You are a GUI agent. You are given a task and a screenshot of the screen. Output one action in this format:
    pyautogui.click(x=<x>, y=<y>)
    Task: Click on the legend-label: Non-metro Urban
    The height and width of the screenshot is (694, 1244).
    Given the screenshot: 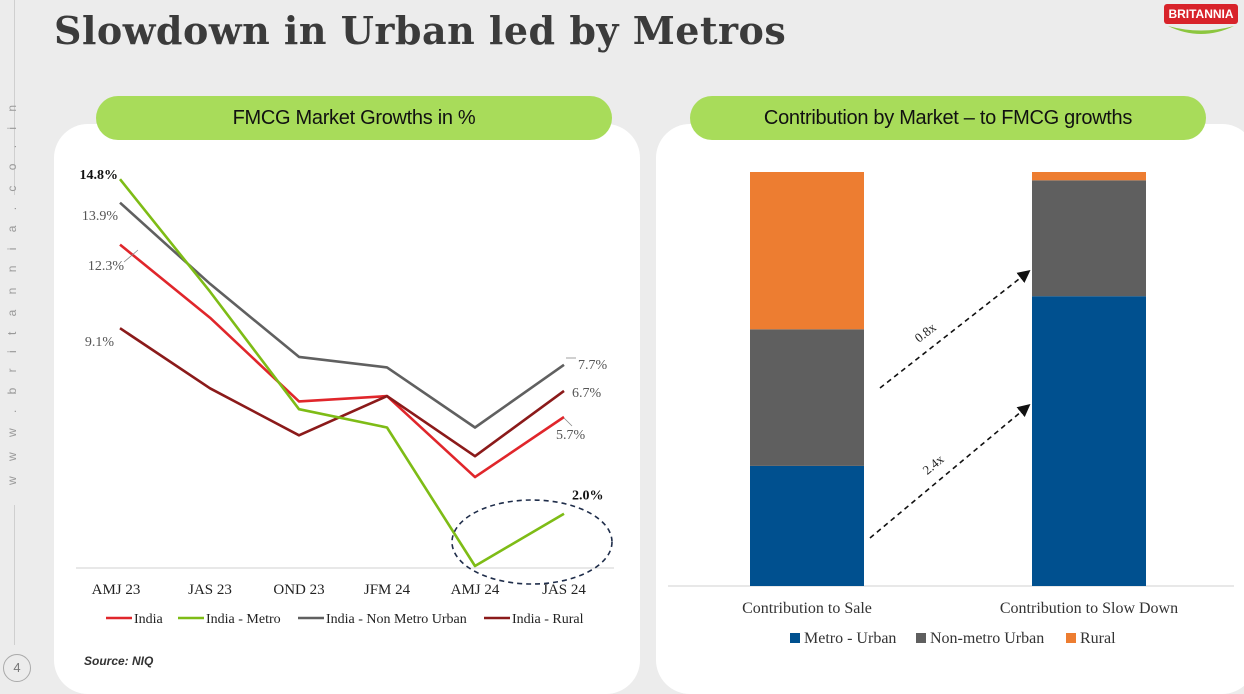 What is the action you would take?
    pyautogui.click(x=987, y=638)
    